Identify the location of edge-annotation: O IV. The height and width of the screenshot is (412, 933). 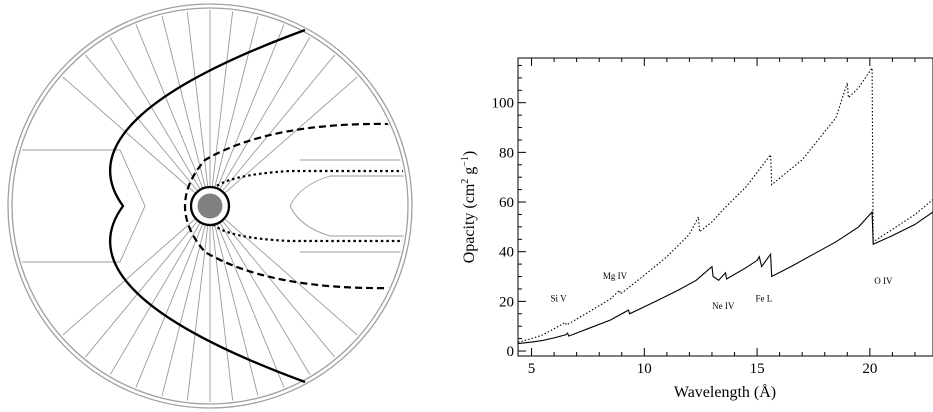
(883, 281).